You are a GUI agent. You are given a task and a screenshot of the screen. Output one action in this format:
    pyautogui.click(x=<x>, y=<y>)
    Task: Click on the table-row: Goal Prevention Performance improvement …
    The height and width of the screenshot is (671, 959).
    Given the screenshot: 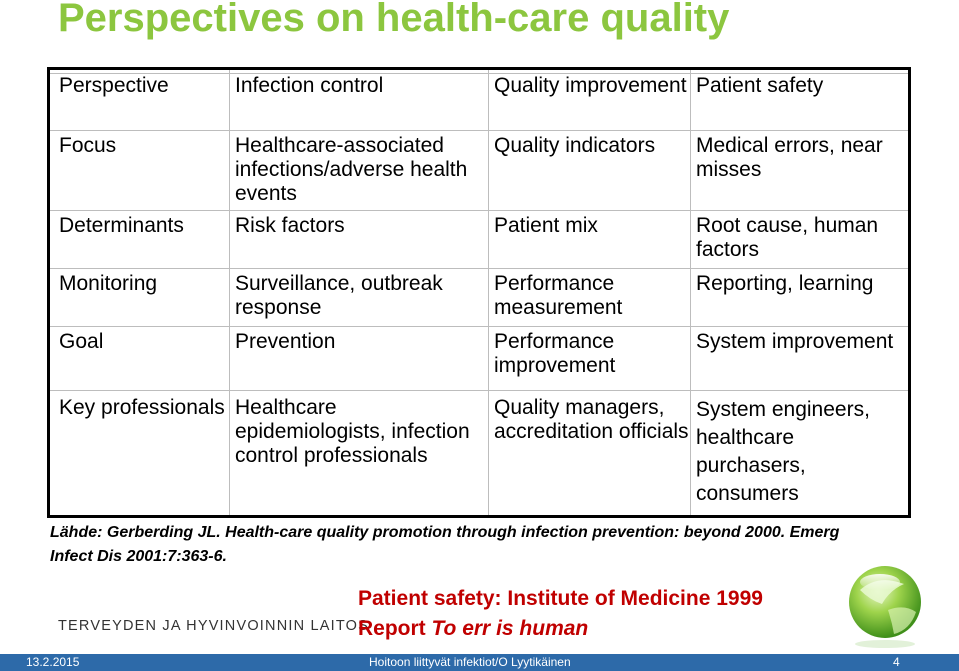 What is the action you would take?
    pyautogui.click(x=479, y=358)
    